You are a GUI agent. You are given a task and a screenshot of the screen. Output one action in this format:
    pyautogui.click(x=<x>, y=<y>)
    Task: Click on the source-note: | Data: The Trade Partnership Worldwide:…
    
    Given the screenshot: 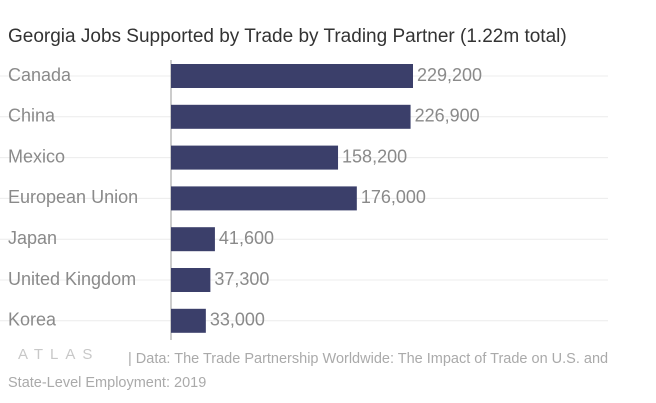 What is the action you would take?
    pyautogui.click(x=308, y=371)
    